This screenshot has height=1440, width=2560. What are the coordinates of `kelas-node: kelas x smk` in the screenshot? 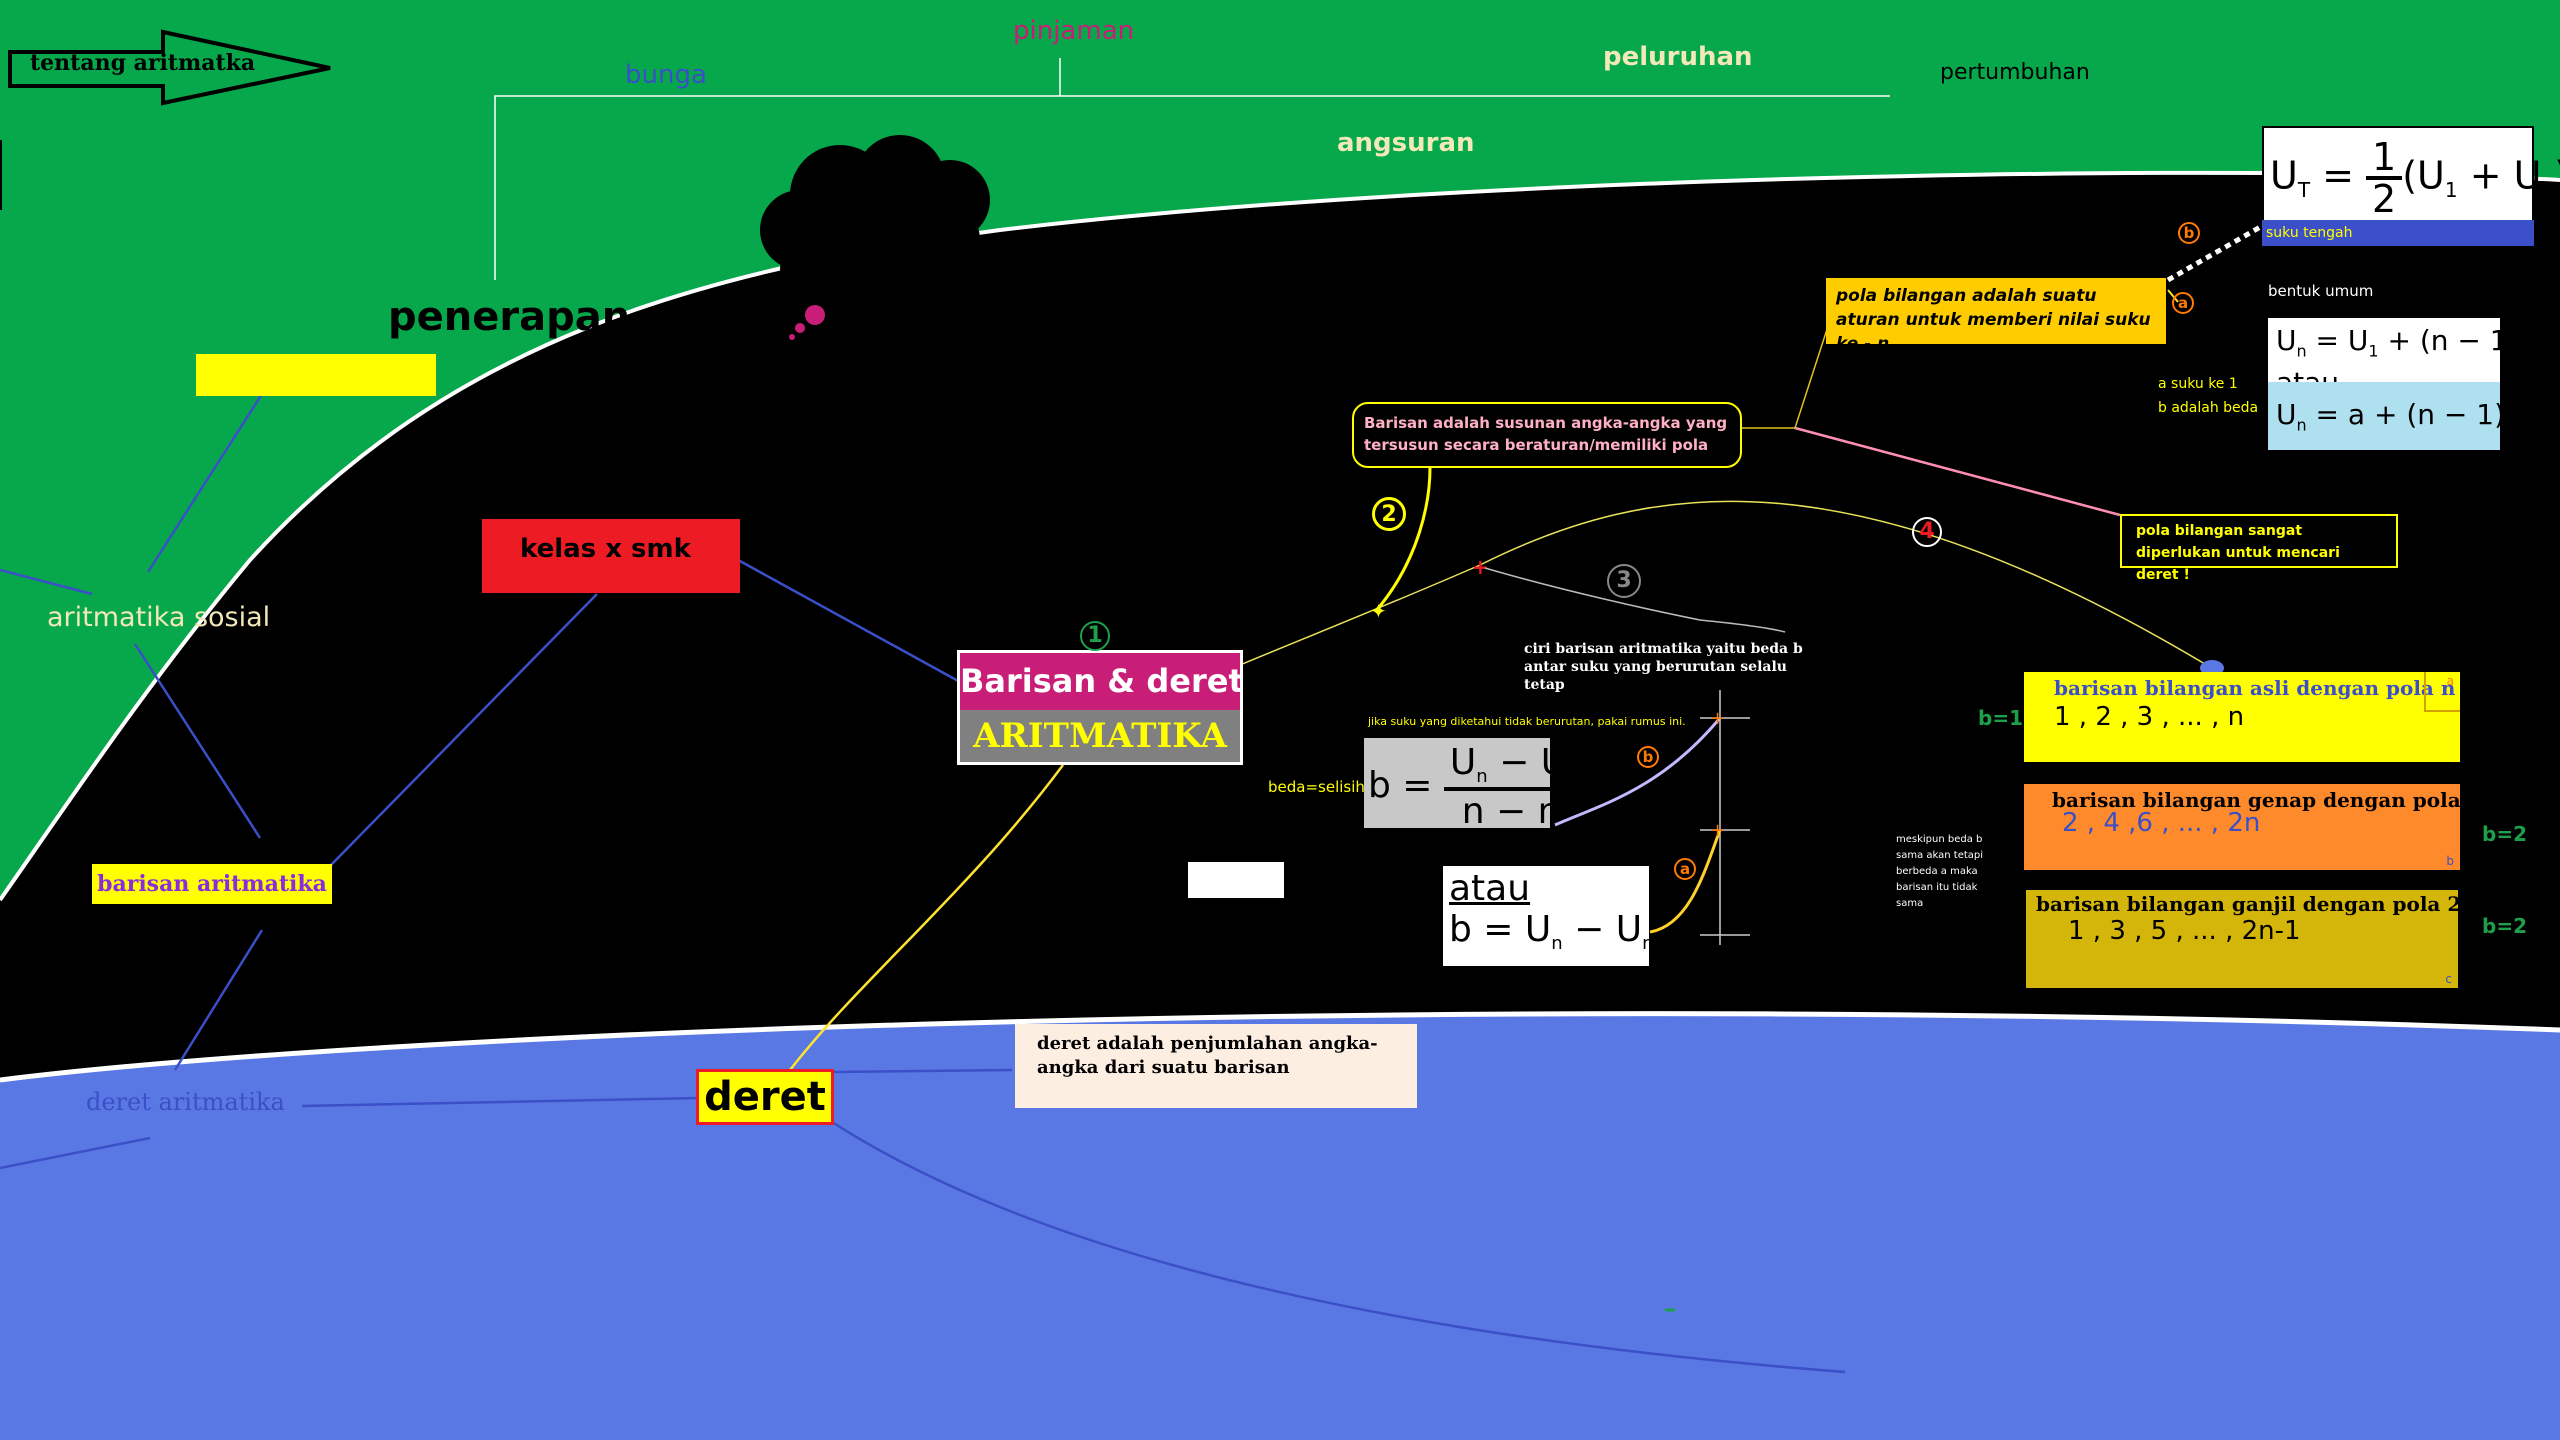 It's located at (611, 556).